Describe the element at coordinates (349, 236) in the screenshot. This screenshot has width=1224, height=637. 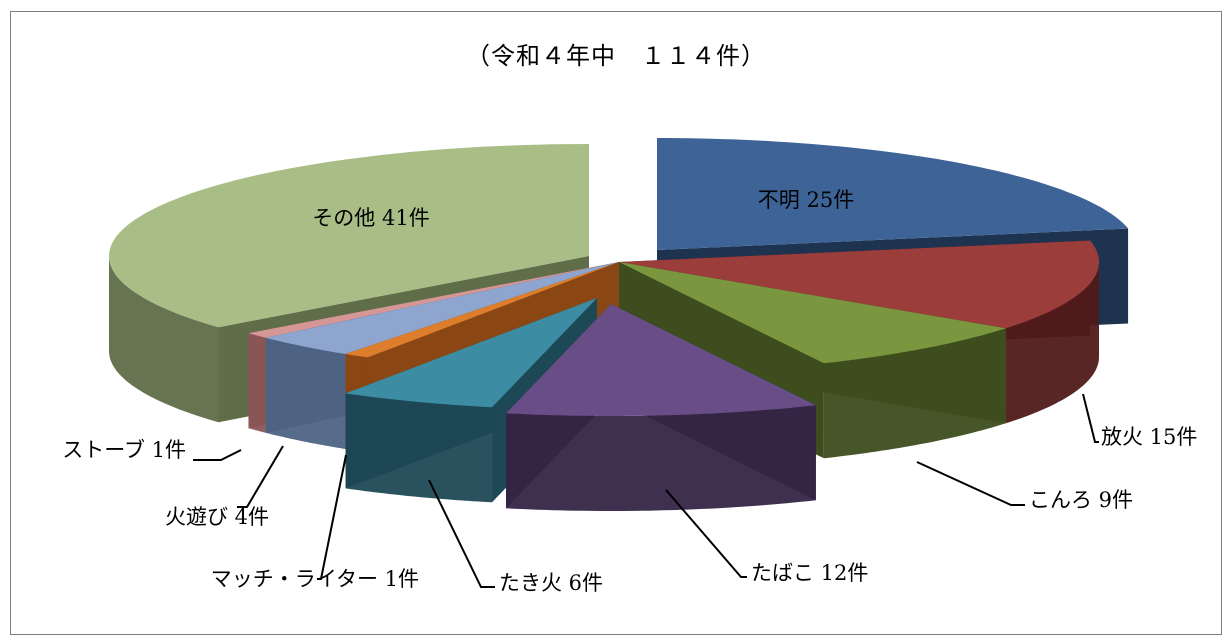
I see `slice-other-top` at that location.